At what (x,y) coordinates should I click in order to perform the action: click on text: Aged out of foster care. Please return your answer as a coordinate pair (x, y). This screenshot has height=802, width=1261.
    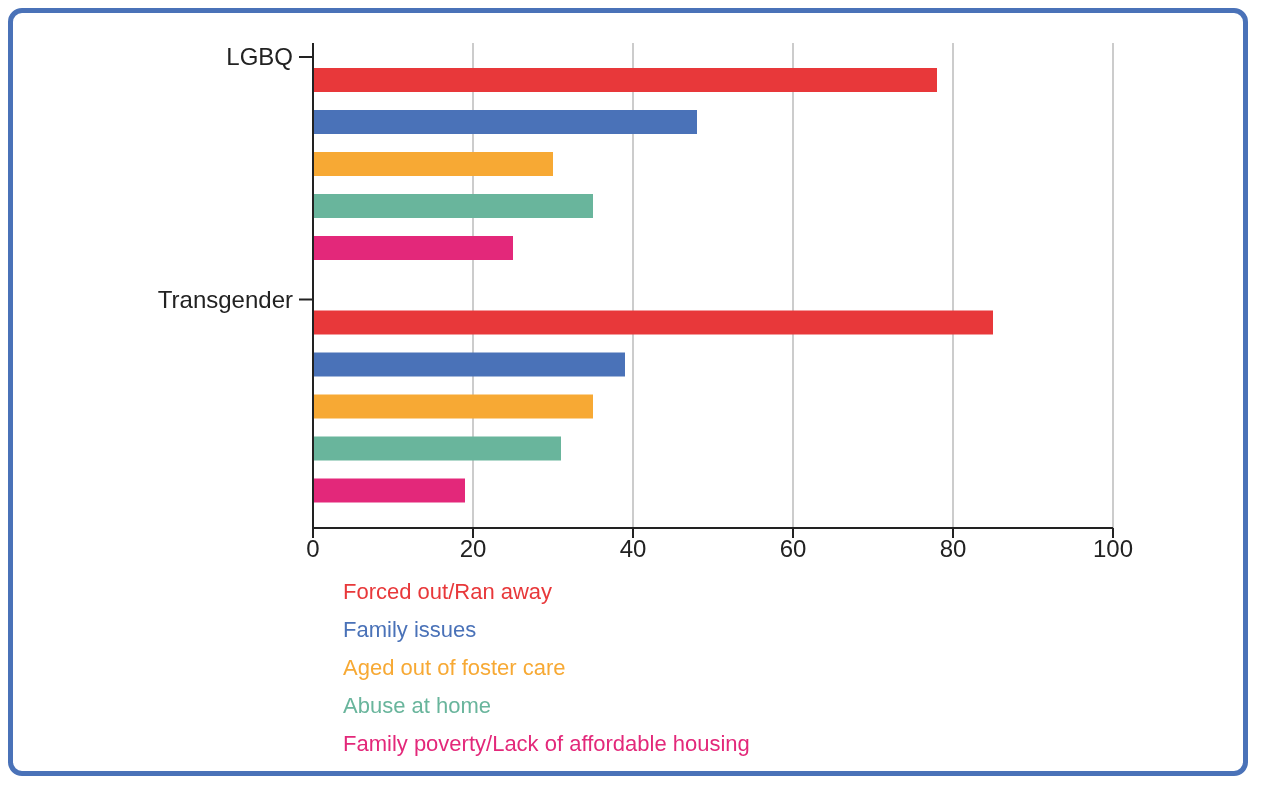
    Looking at the image, I should click on (455, 668).